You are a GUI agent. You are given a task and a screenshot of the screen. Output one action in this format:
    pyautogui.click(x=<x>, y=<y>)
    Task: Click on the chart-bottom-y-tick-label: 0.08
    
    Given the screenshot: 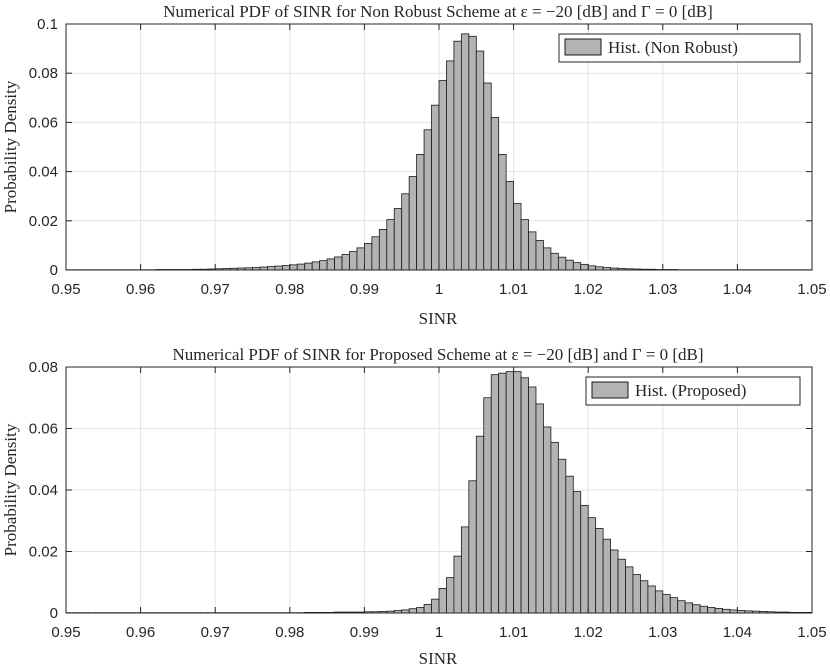 What is the action you would take?
    pyautogui.click(x=43, y=367)
    